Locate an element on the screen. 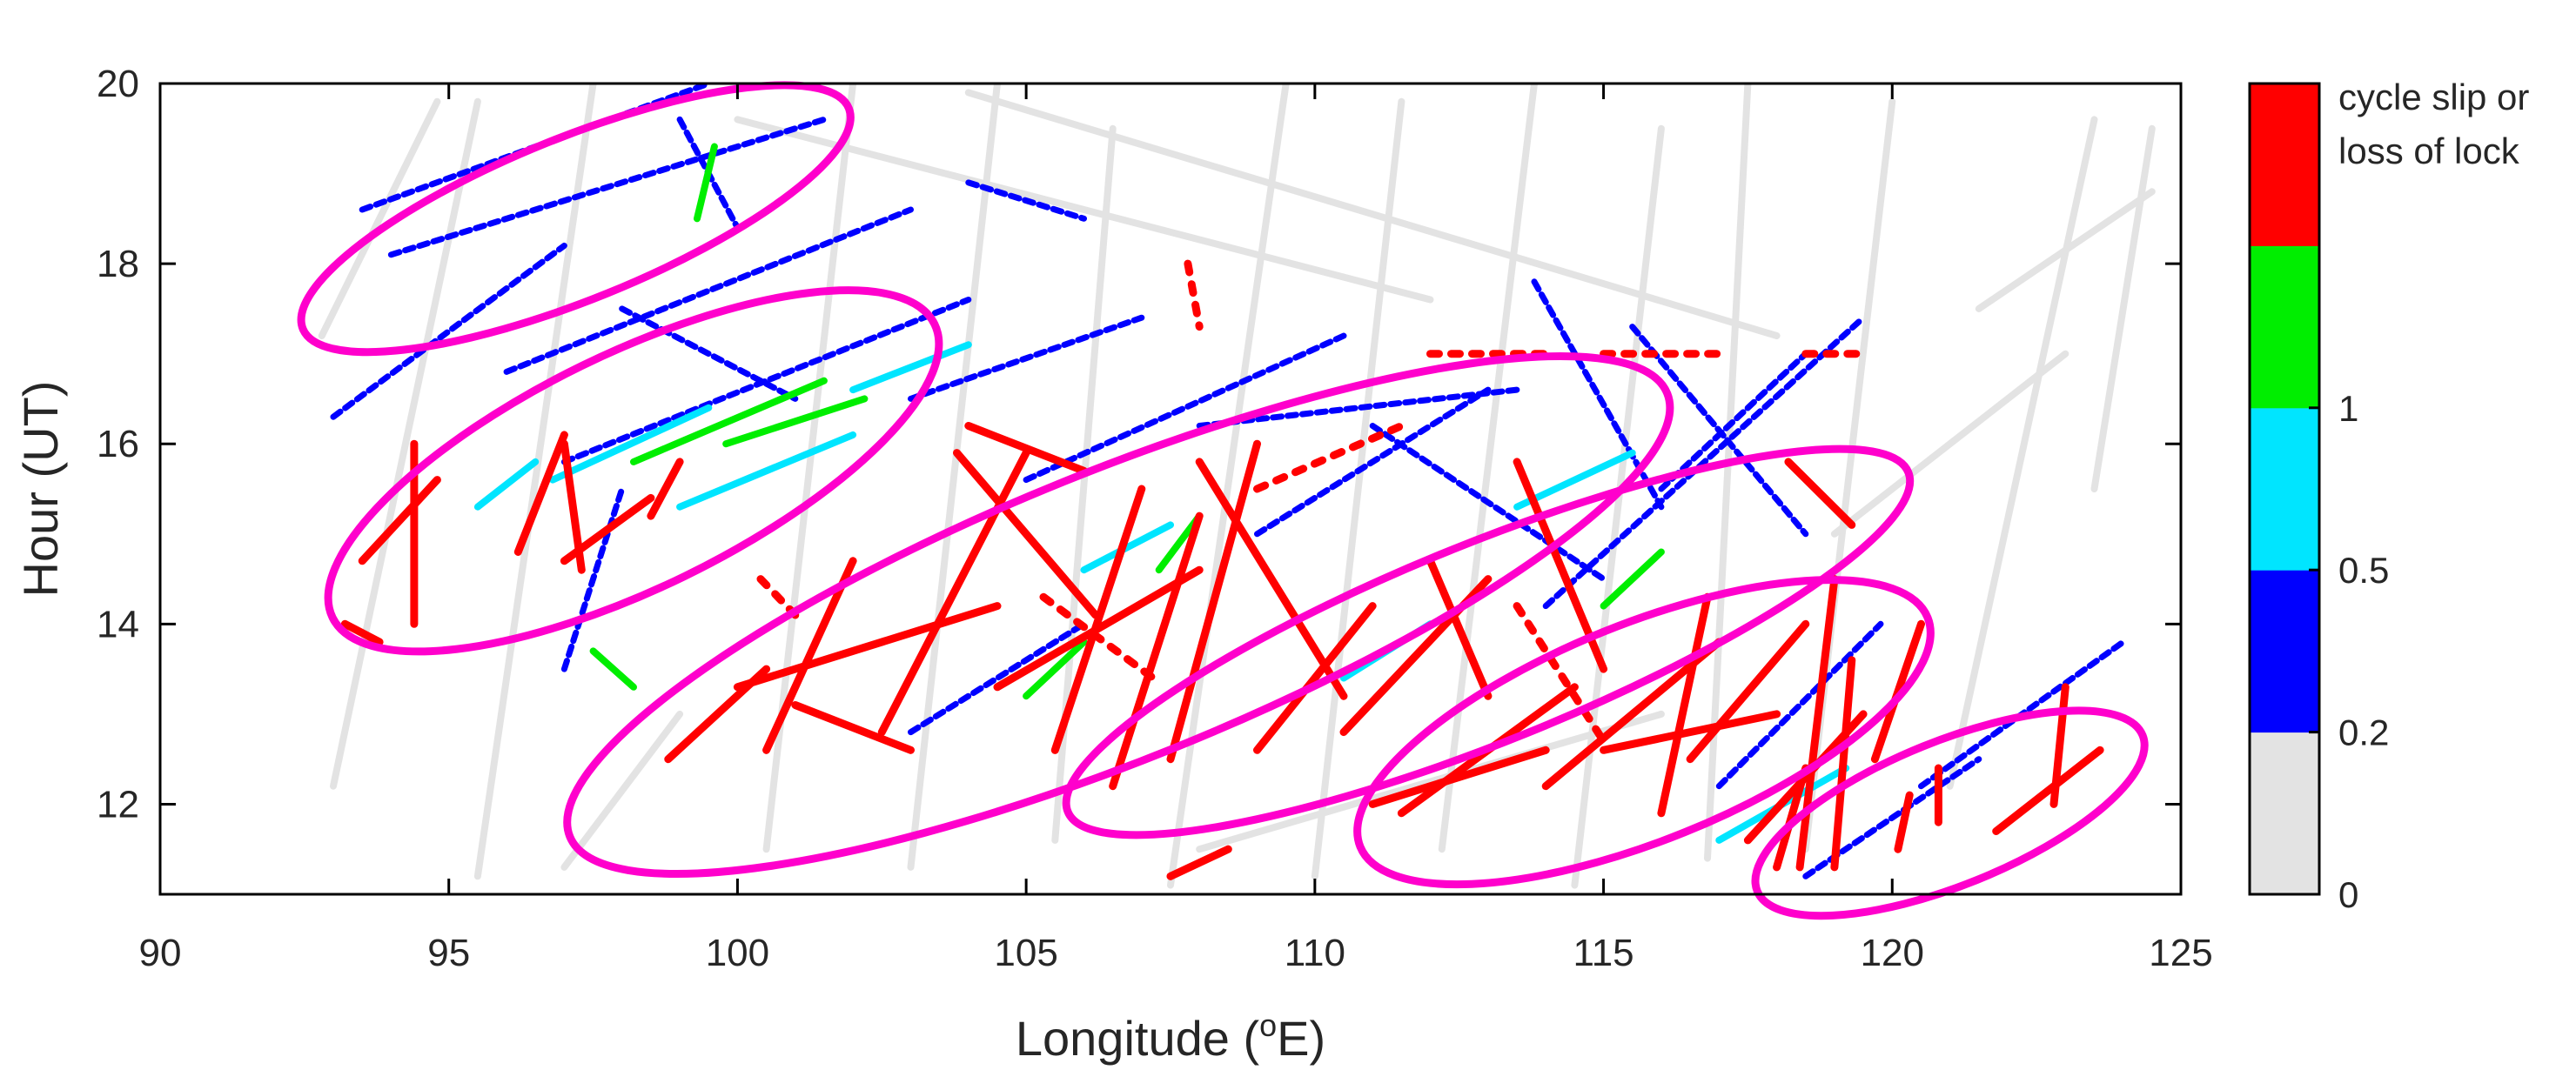  colorbar-tick-label-0: 0 is located at coordinates (2348, 894).